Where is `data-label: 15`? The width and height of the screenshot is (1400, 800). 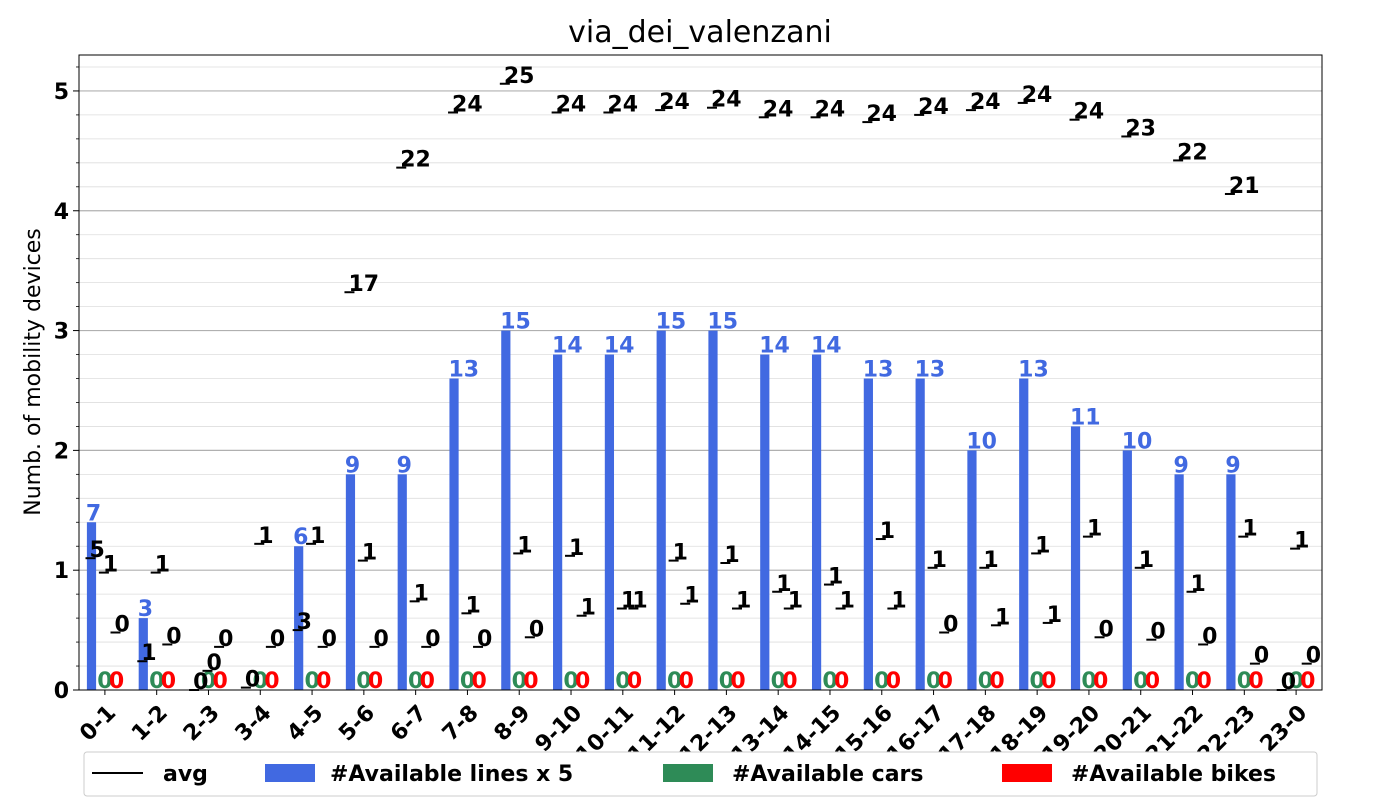 data-label: 15 is located at coordinates (515, 322).